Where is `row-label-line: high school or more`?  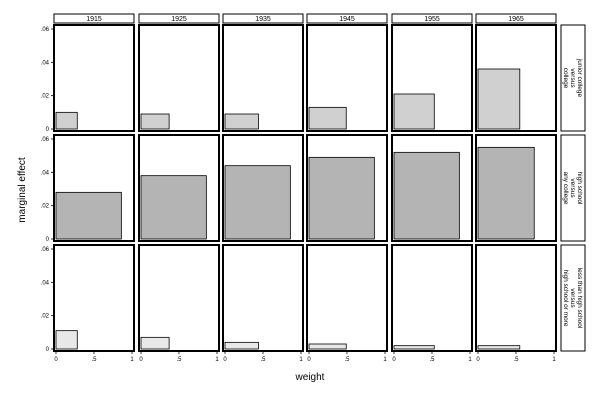 row-label-line: high school or more is located at coordinates (565, 297).